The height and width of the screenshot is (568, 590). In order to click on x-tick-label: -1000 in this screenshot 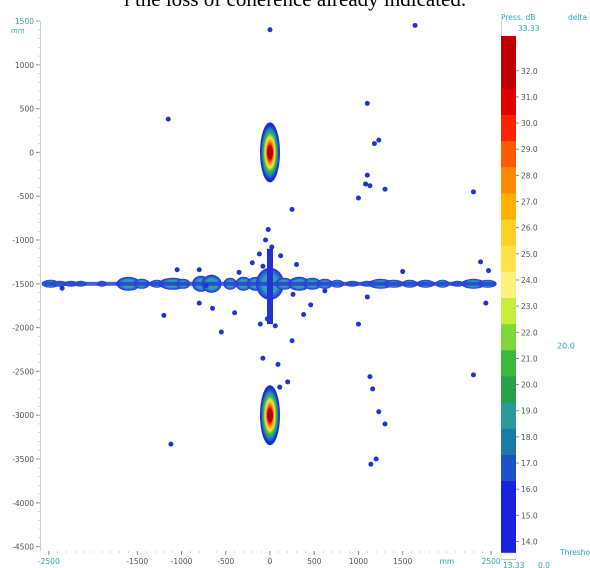, I will do `click(182, 561)`.